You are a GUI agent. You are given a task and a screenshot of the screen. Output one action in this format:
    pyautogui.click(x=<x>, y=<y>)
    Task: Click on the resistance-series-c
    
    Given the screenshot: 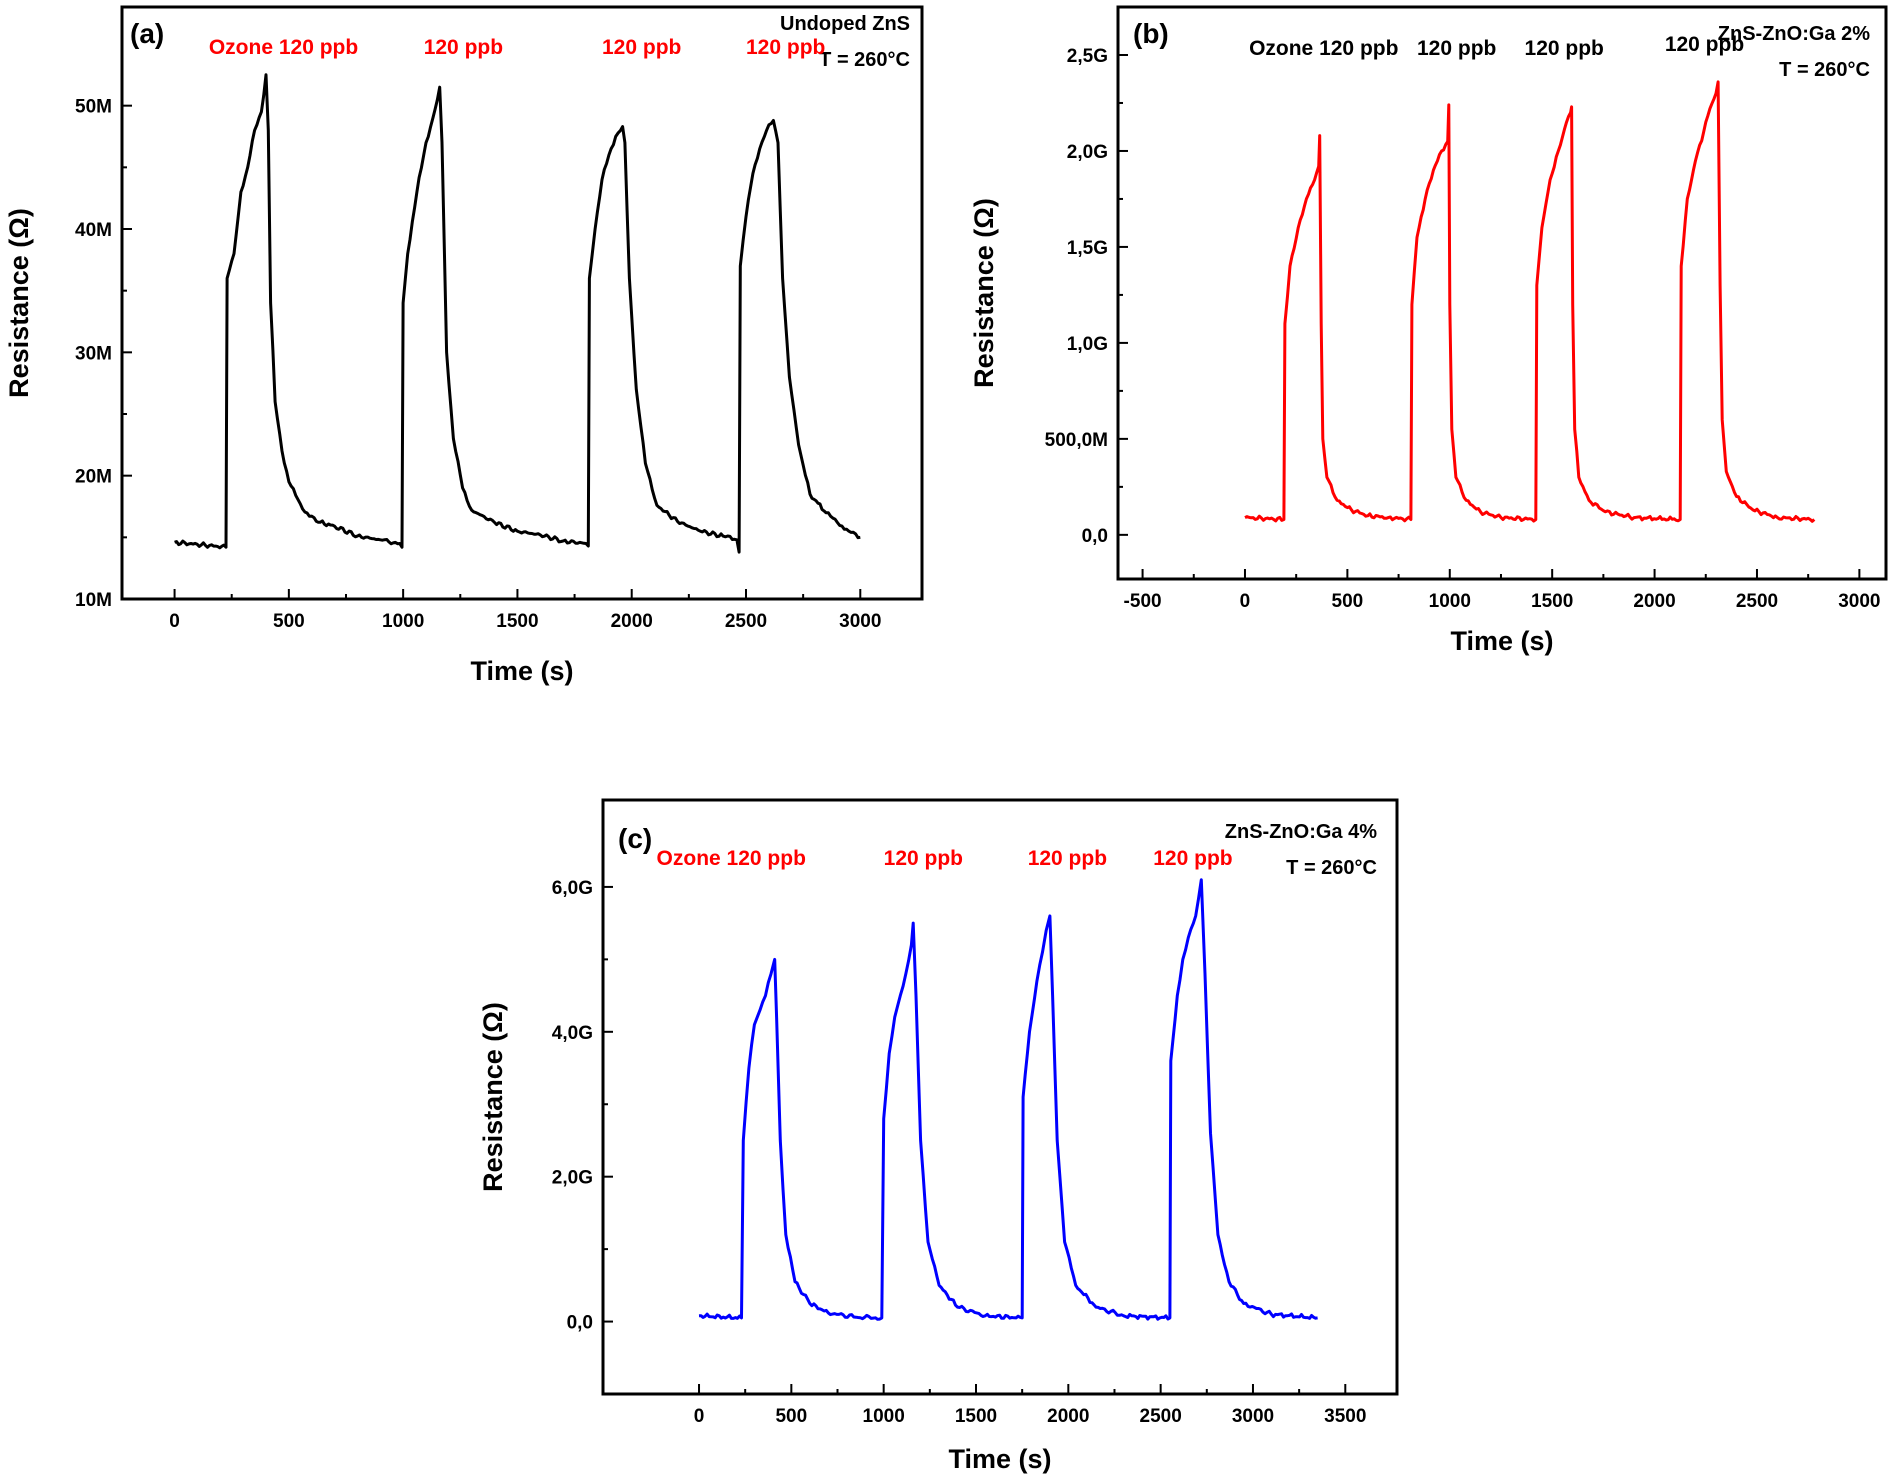 What is the action you would take?
    pyautogui.click(x=1008, y=1099)
    